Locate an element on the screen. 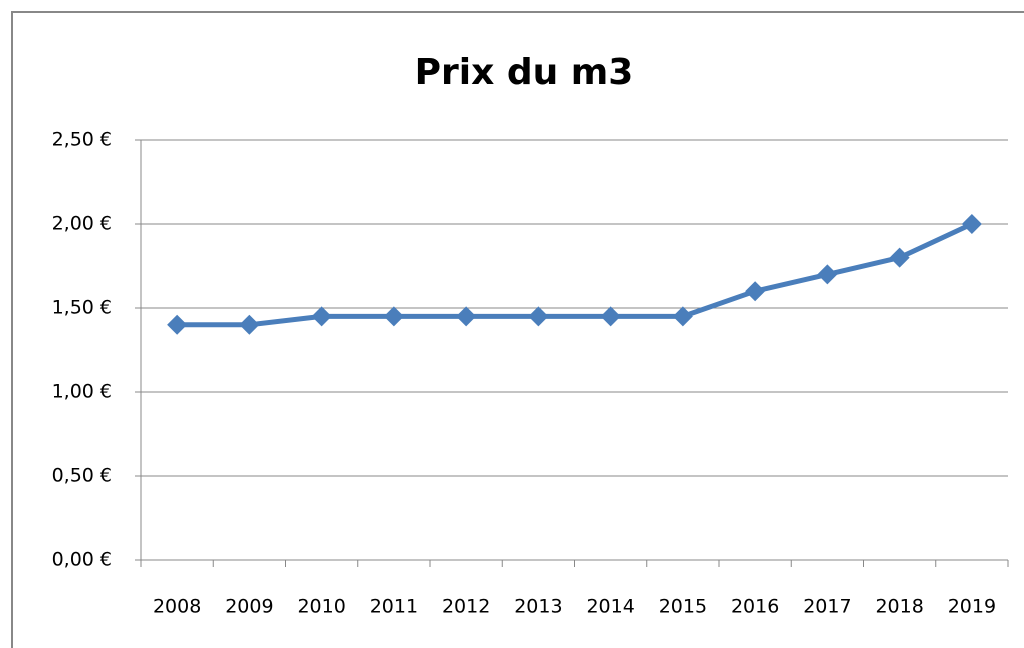  chart-title: Prix du m3 is located at coordinates (524, 72).